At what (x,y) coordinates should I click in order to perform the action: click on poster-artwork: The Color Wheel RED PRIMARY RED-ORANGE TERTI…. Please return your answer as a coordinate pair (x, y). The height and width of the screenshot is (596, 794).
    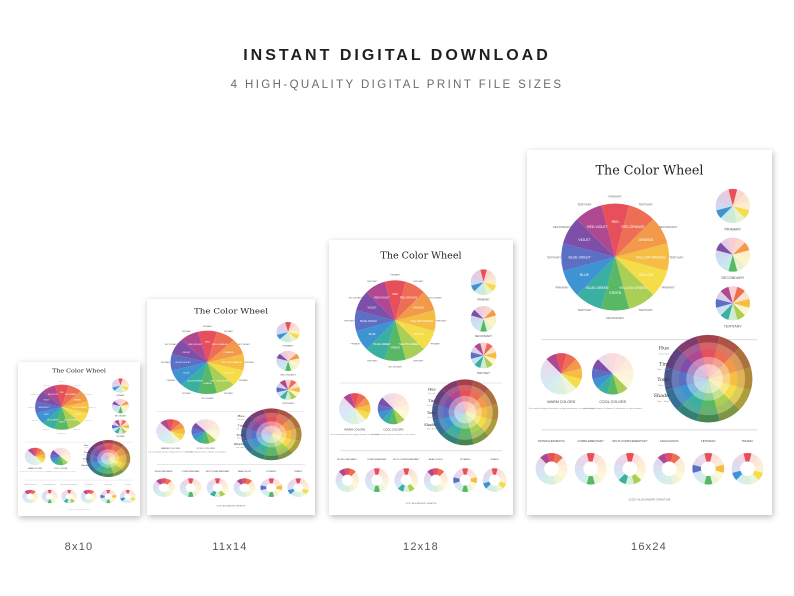
    Looking at the image, I should click on (229, 406).